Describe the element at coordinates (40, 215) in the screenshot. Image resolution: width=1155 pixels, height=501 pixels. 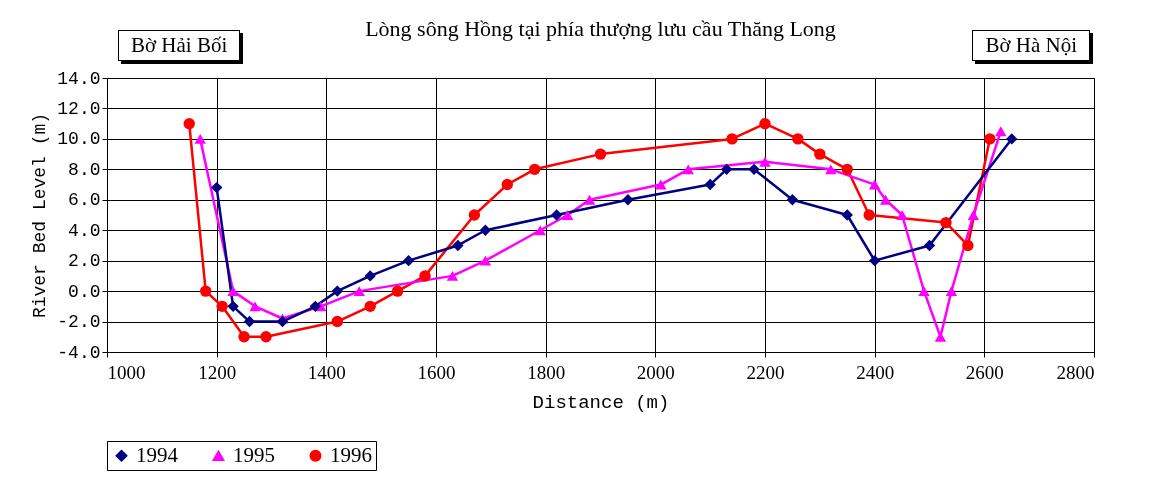
I see `y-axis-title: River Bed Level (m)` at that location.